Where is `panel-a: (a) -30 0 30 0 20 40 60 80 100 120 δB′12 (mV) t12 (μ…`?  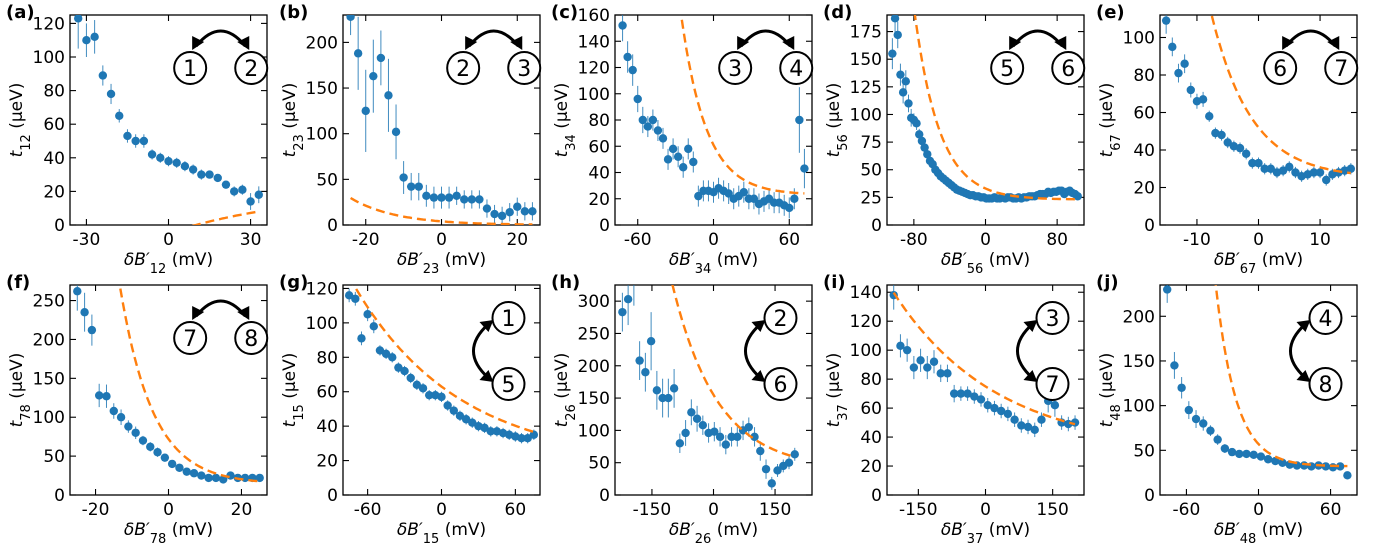 panel-a: (a) -30 0 30 0 20 40 60 80 100 120 δB′12 (mV) t12 (μ… is located at coordinates (137, 139).